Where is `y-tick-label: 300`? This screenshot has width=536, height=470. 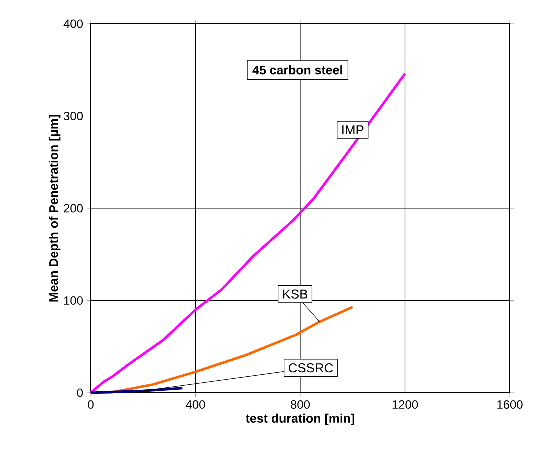
y-tick-label: 300 is located at coordinates (74, 116).